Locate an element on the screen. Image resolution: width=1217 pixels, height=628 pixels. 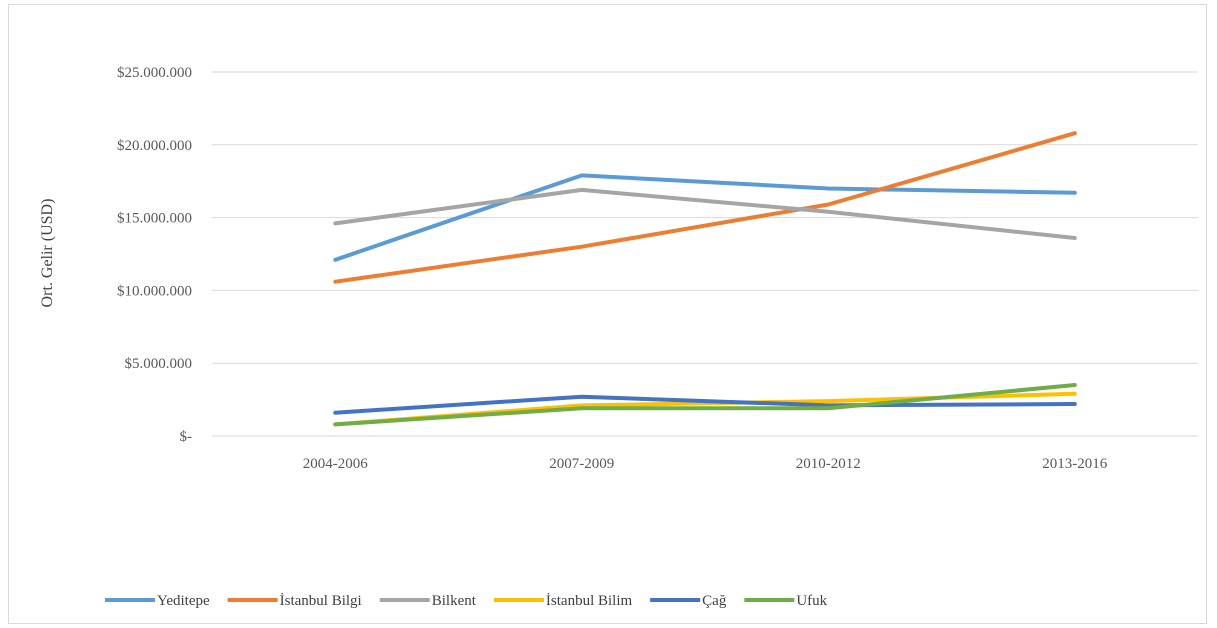
legend-item: Çağ is located at coordinates (688, 601).